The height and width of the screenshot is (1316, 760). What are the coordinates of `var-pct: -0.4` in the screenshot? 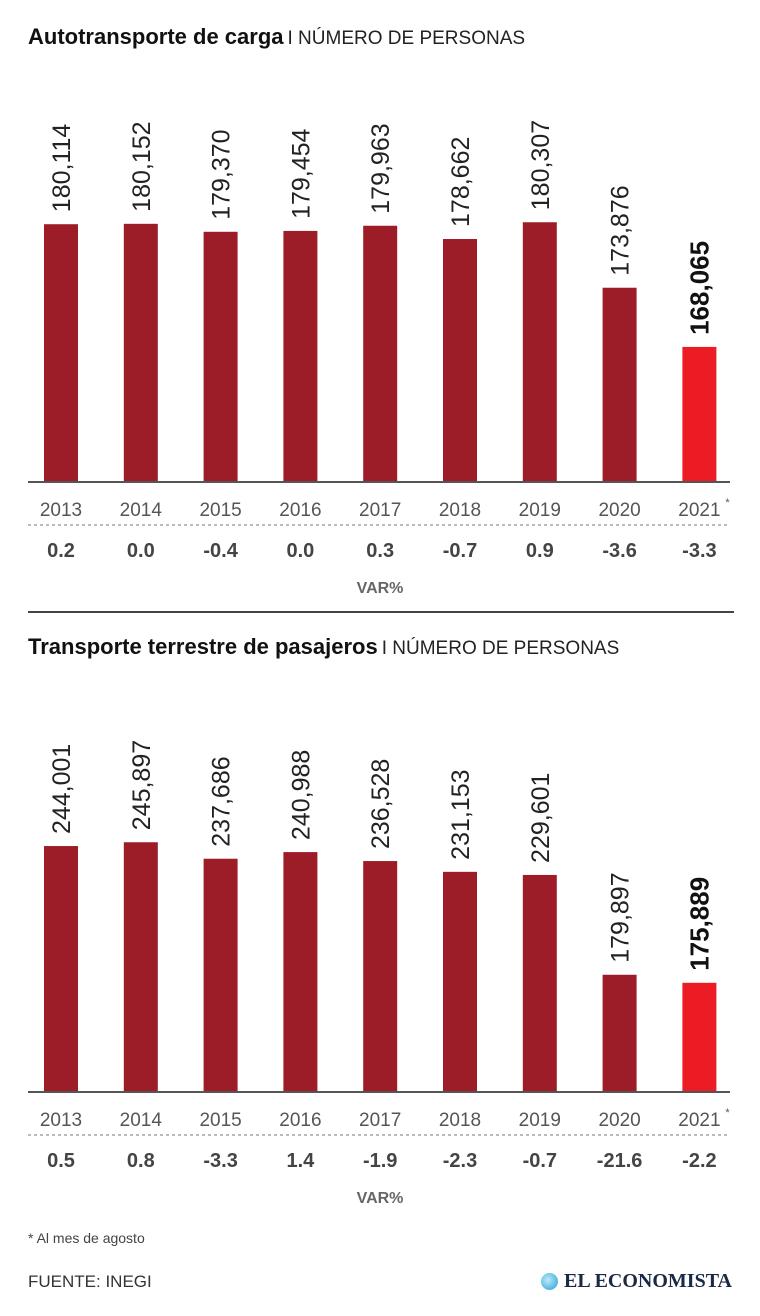 It's located at (220, 551).